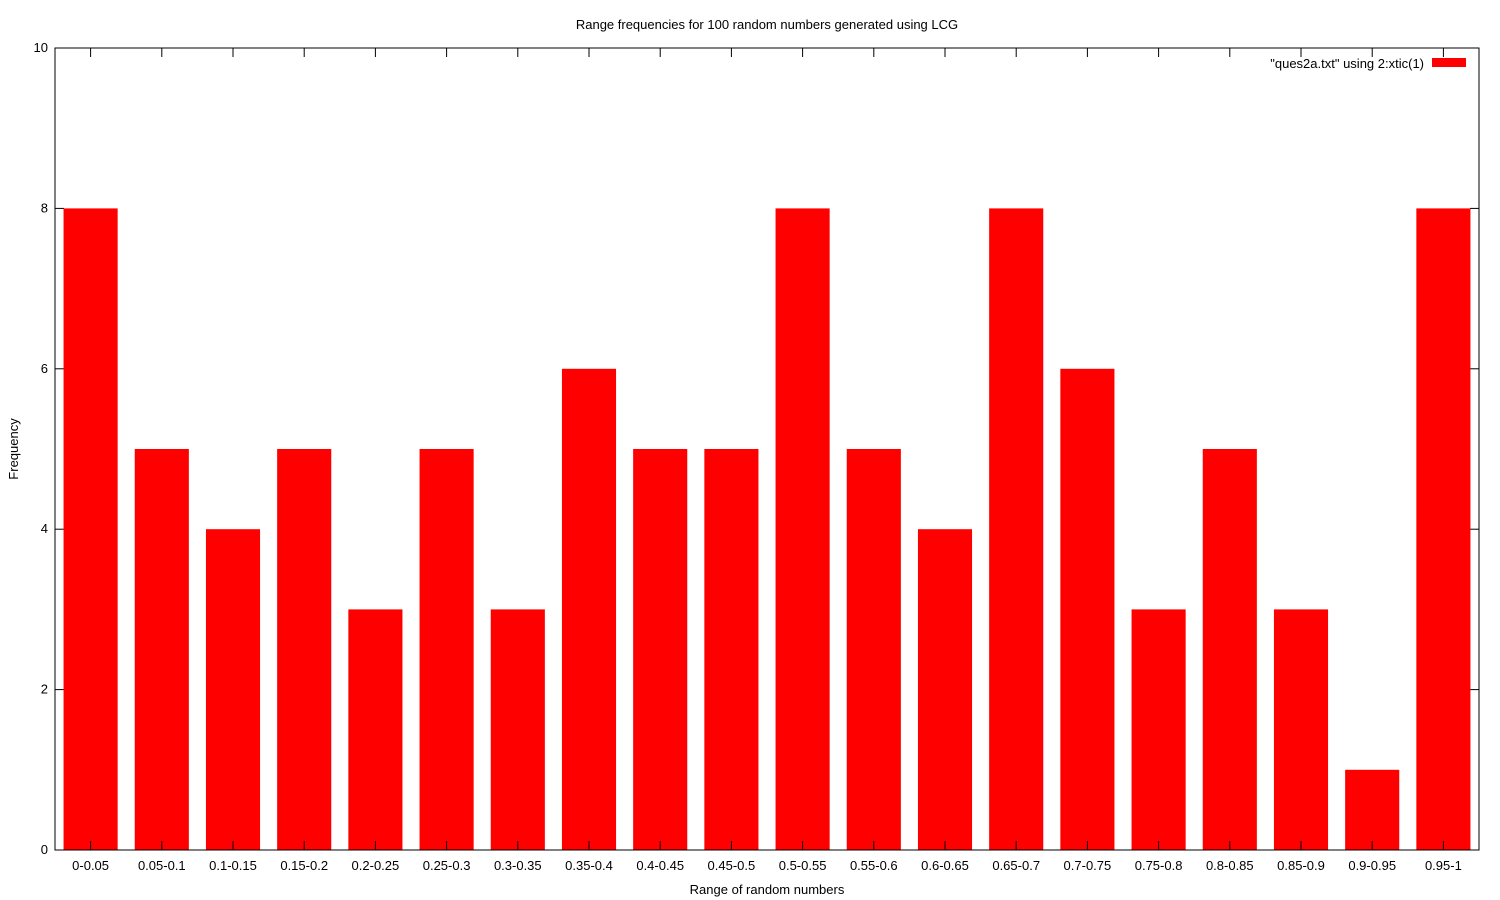  Describe the element at coordinates (1347, 63) in the screenshot. I see `legend-label: "ques2a.txt" using 2:xtic(1)` at that location.